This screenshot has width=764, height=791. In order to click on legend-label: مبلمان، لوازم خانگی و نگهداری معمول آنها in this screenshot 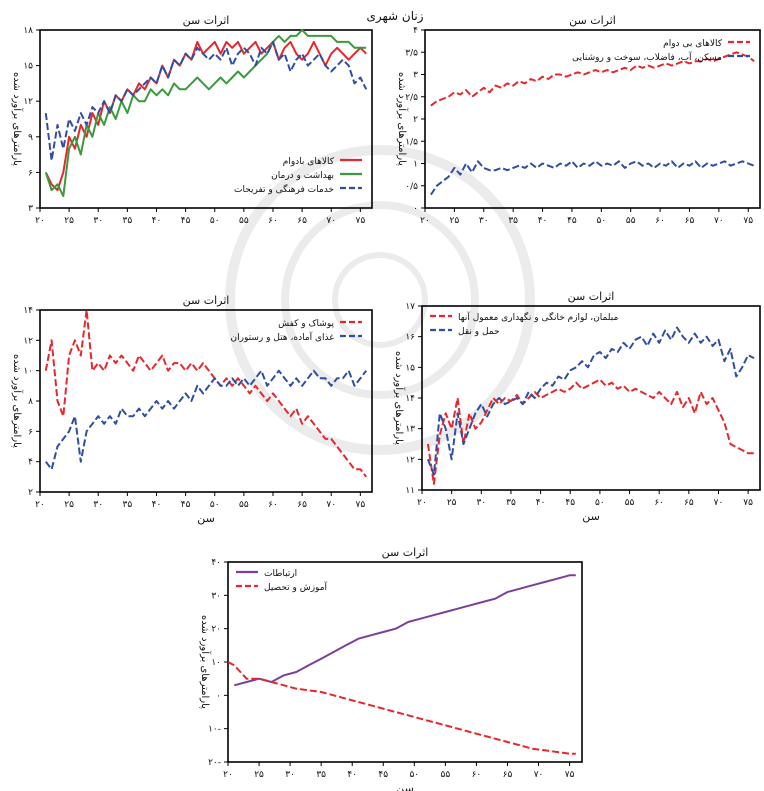, I will do `click(538, 317)`.